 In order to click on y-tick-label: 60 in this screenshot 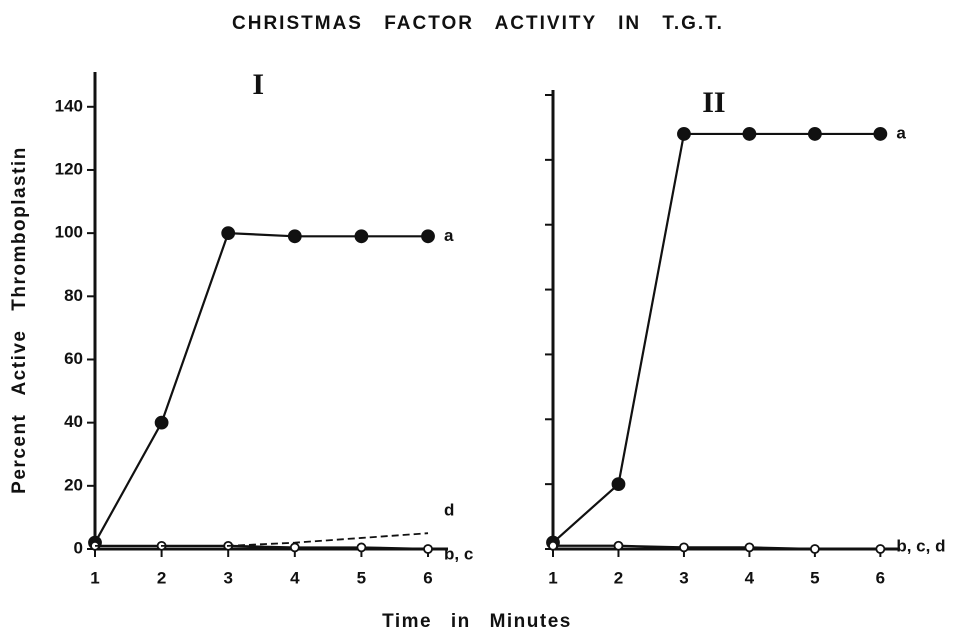, I will do `click(73, 358)`.